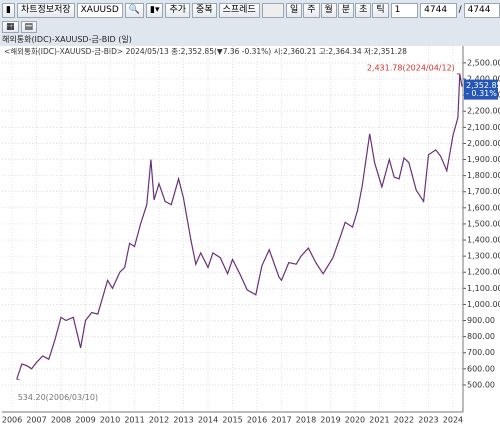 The width and height of the screenshot is (500, 426). What do you see at coordinates (257, 420) in the screenshot?
I see `x-tick-label: 2016` at bounding box center [257, 420].